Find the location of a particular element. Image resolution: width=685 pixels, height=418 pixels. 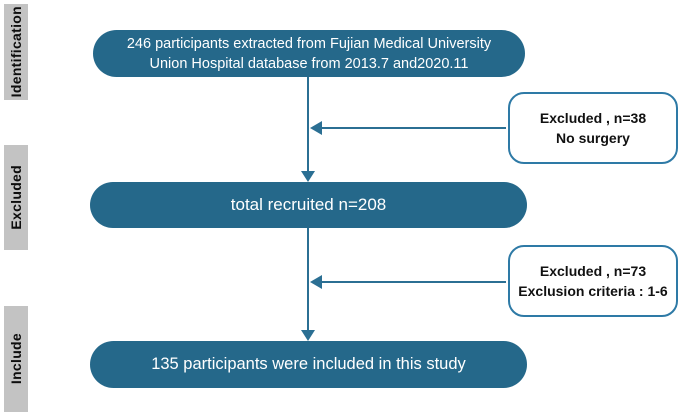

callout-excluded-38-line1: Excluded , n=38 is located at coordinates (593, 118).